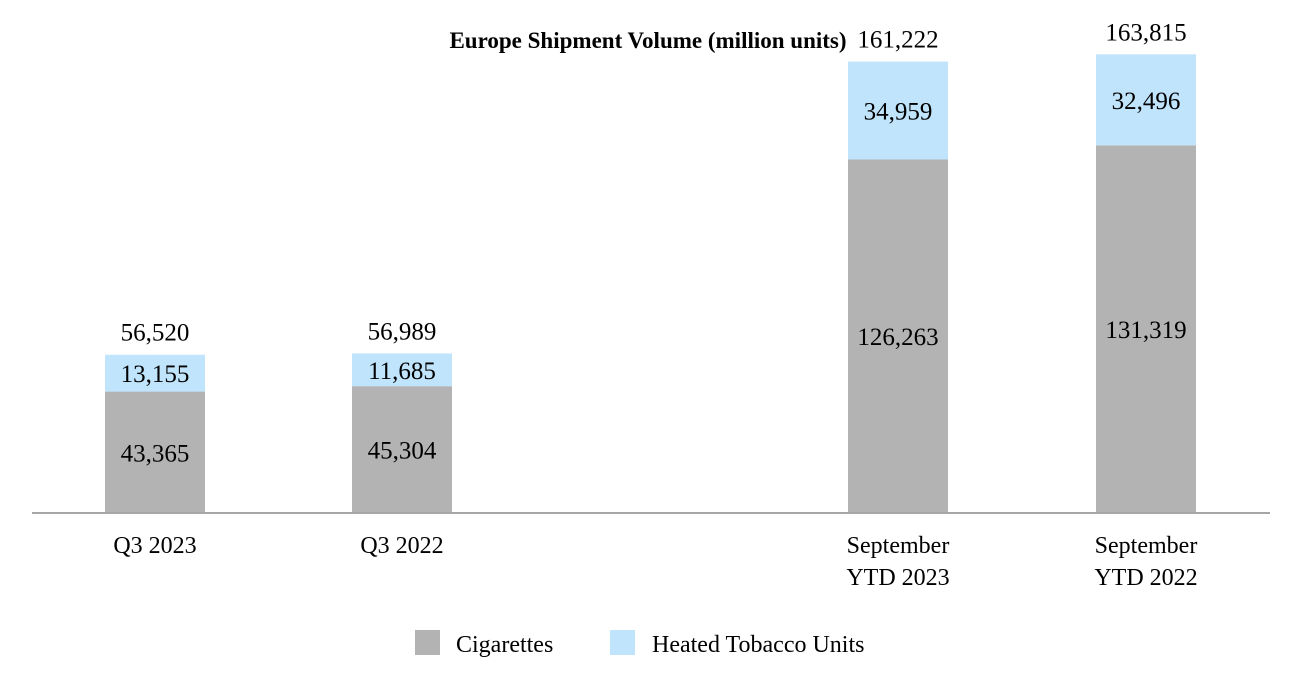  Describe the element at coordinates (622, 642) in the screenshot. I see `legend-swatch-heated-tobacco` at that location.